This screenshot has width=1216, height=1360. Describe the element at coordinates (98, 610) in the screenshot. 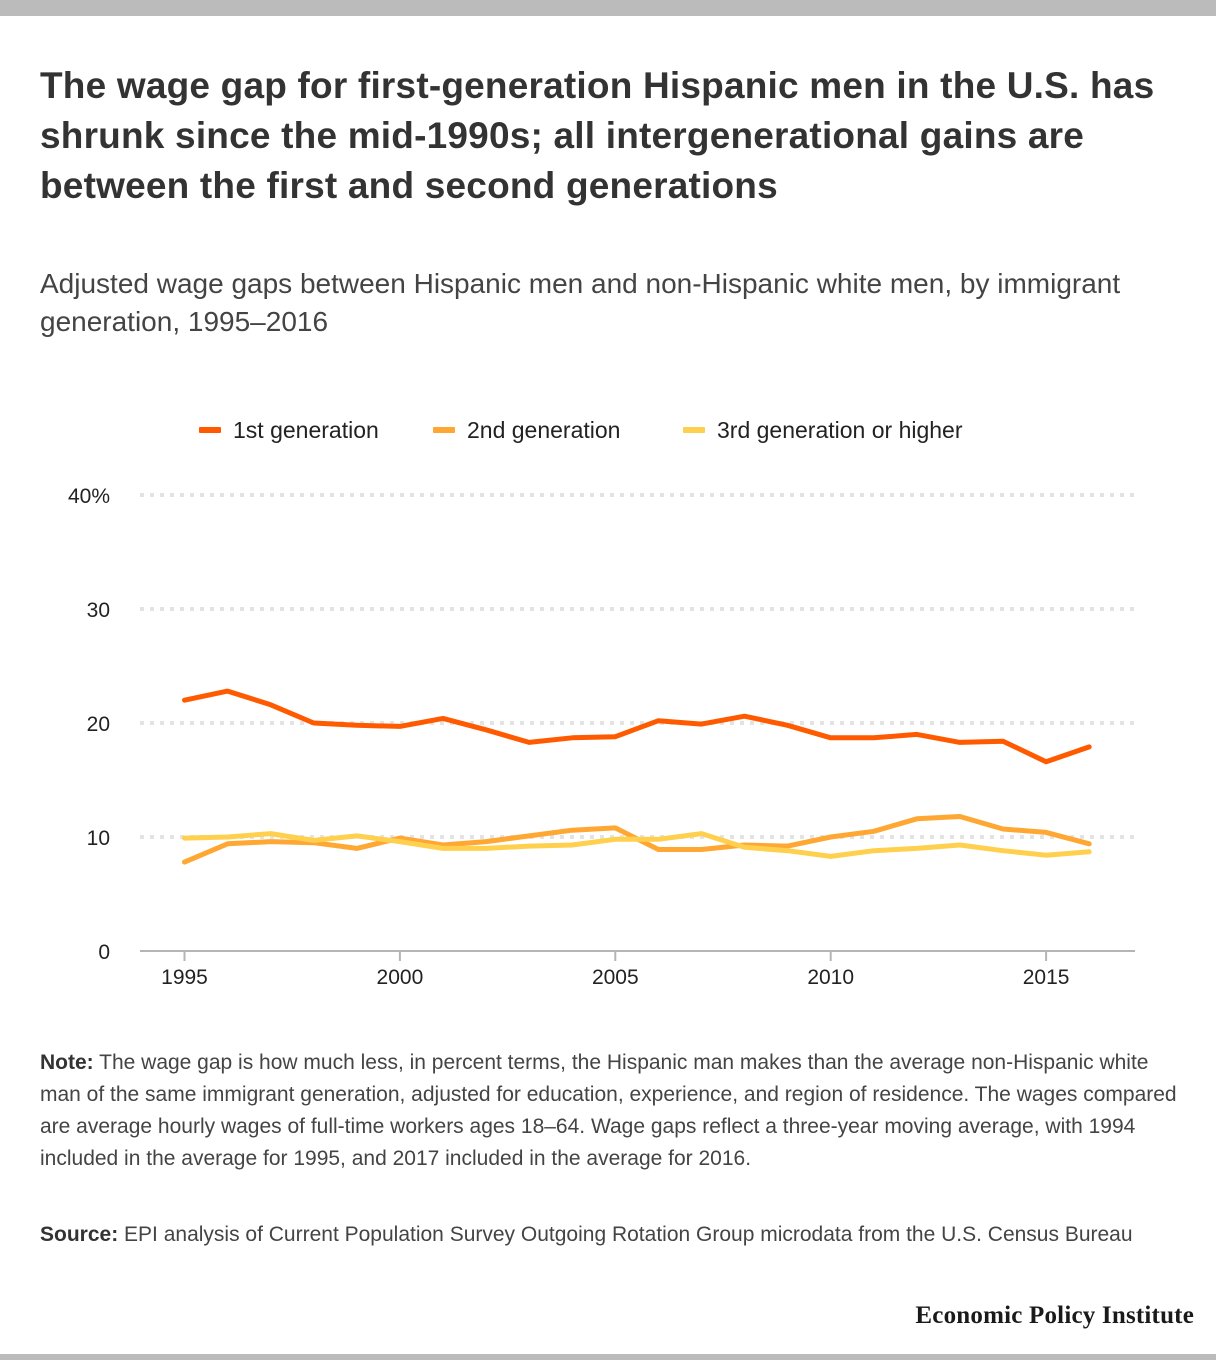

I see `y-tick-label: 30` at that location.